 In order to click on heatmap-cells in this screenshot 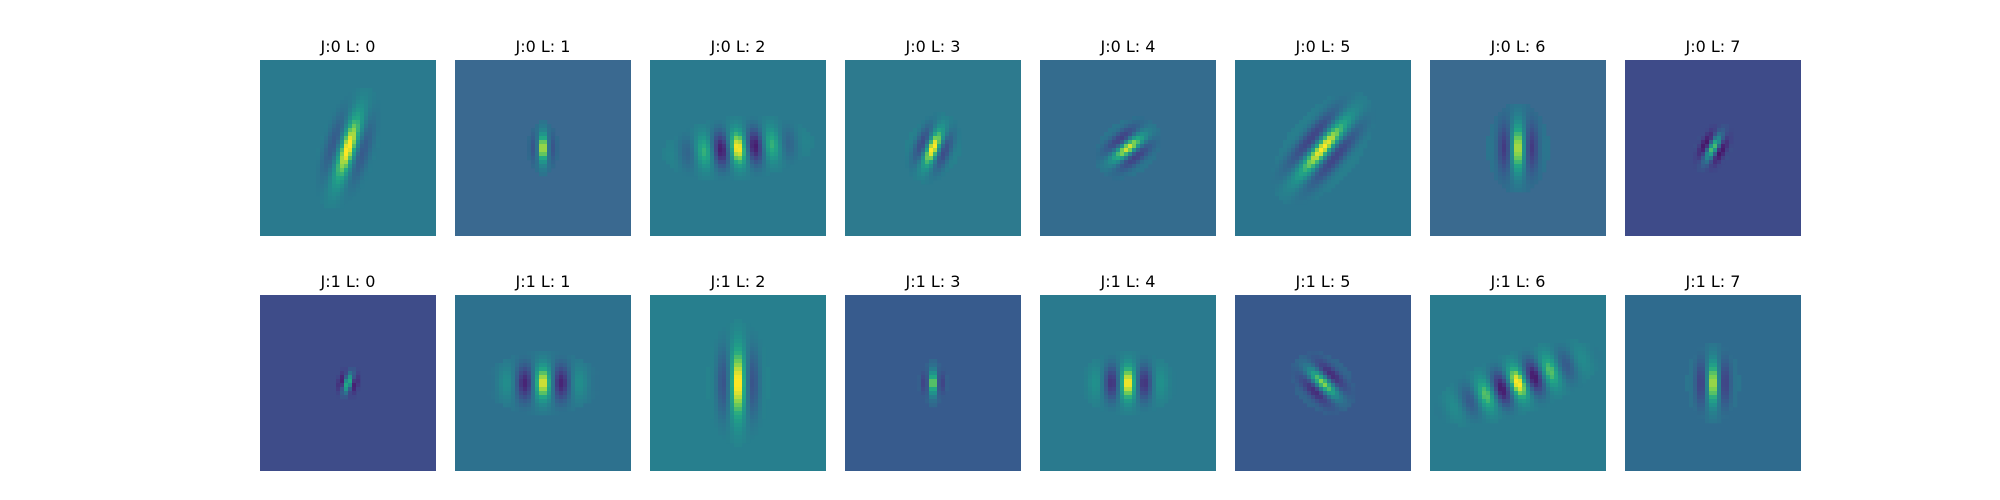, I will do `click(1323, 148)`.